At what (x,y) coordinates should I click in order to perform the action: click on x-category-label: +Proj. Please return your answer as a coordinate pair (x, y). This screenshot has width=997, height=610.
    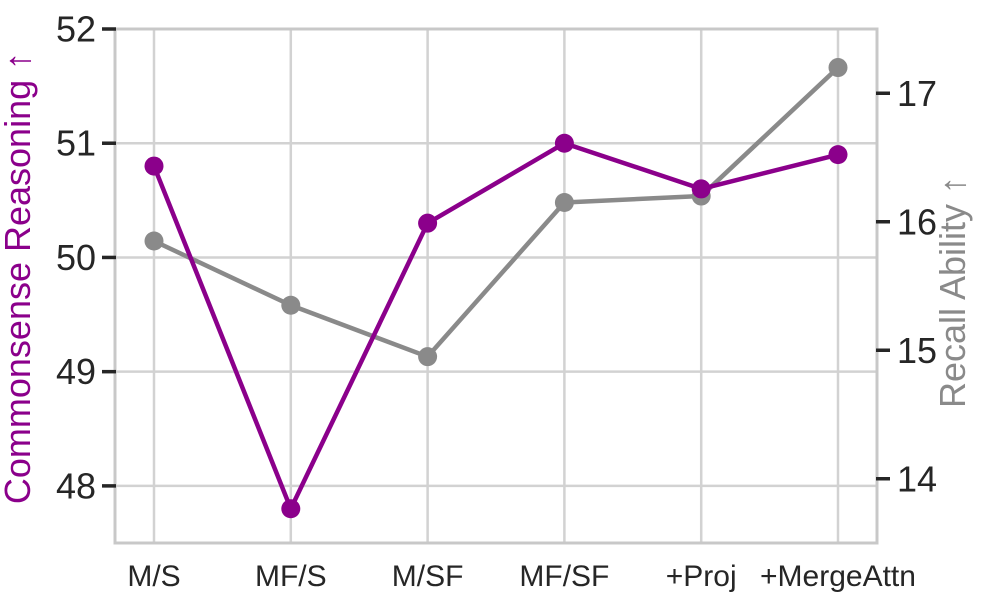
    Looking at the image, I should click on (701, 576).